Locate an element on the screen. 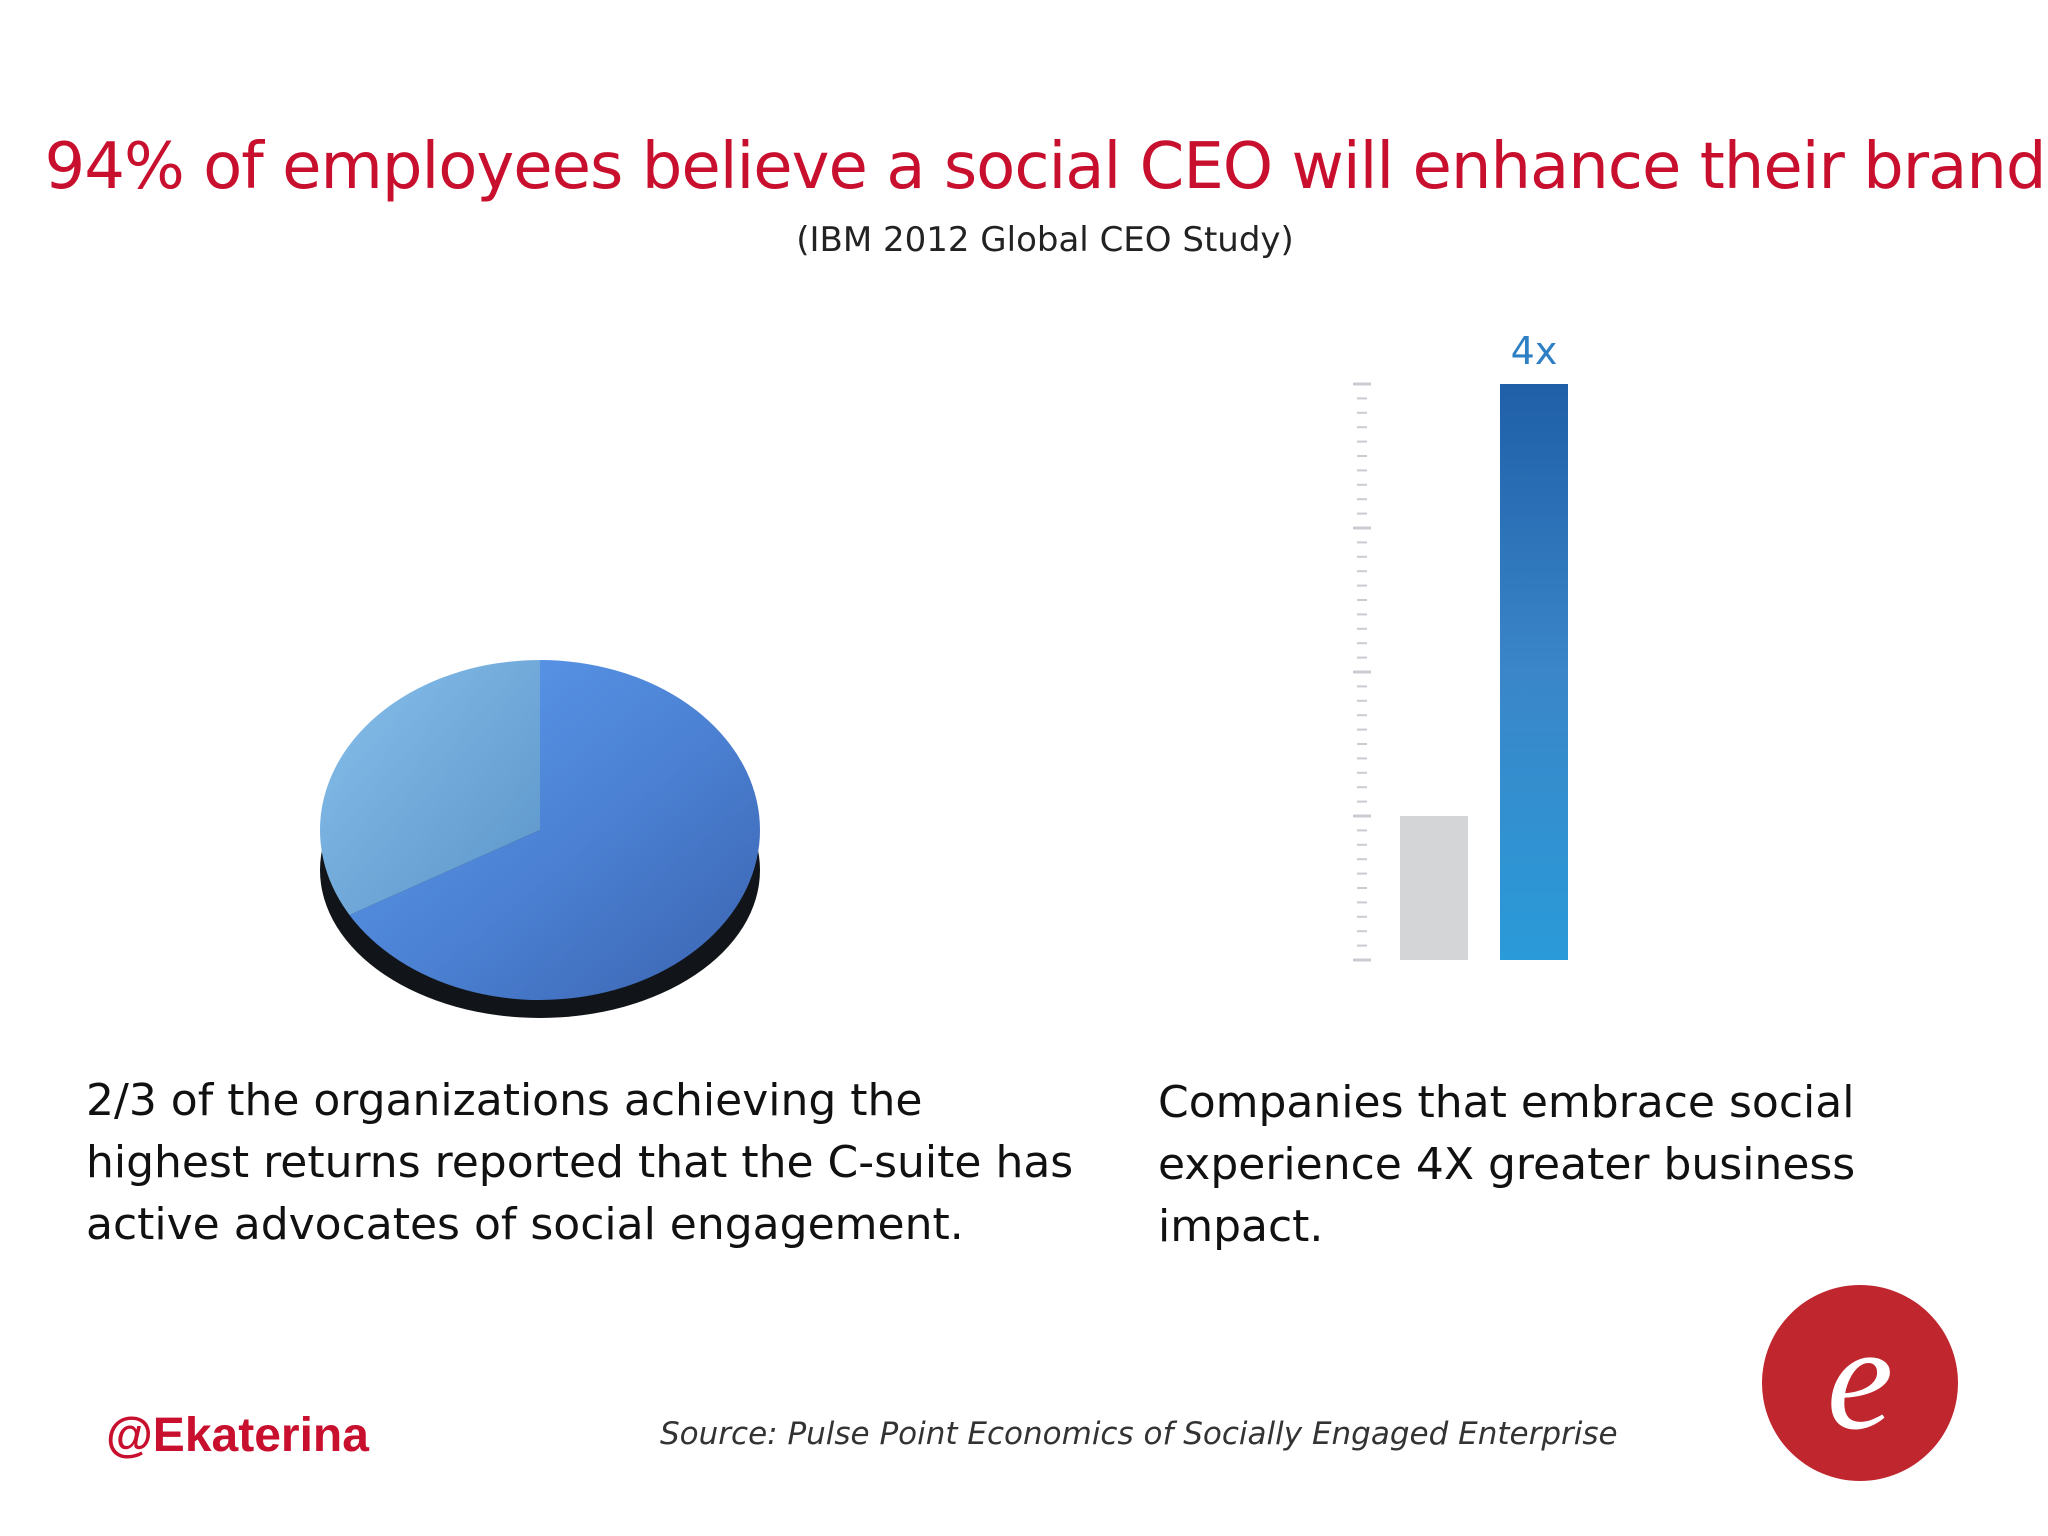 The image size is (2048, 1536). bar-axis is located at coordinates (1362, 672).